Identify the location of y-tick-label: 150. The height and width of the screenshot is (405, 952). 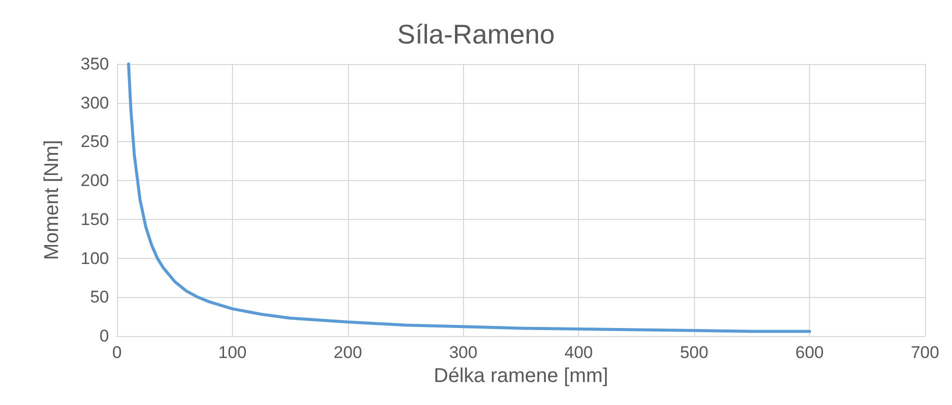
(94, 219).